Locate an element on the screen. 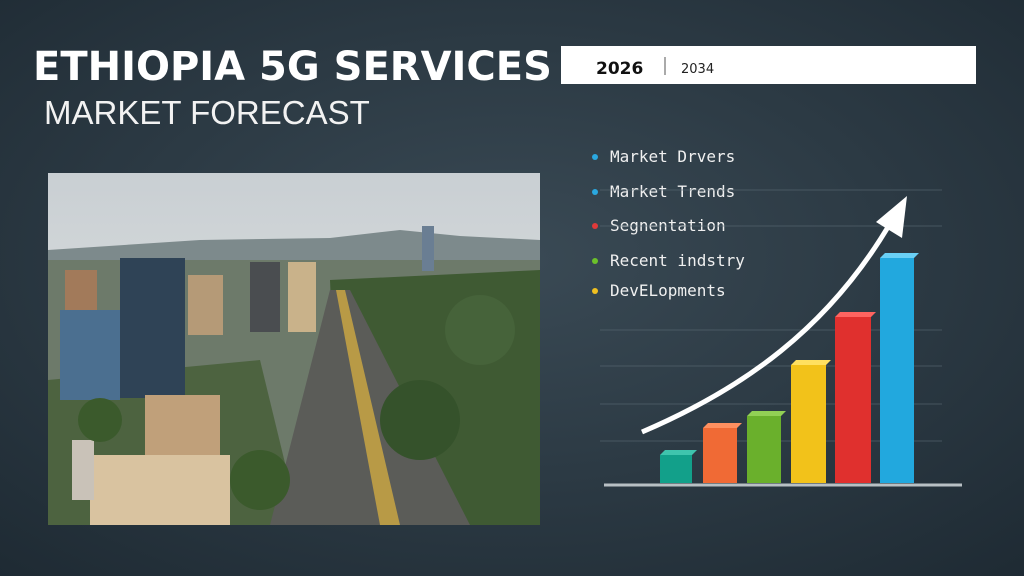  growth-arrow is located at coordinates (769, 324).